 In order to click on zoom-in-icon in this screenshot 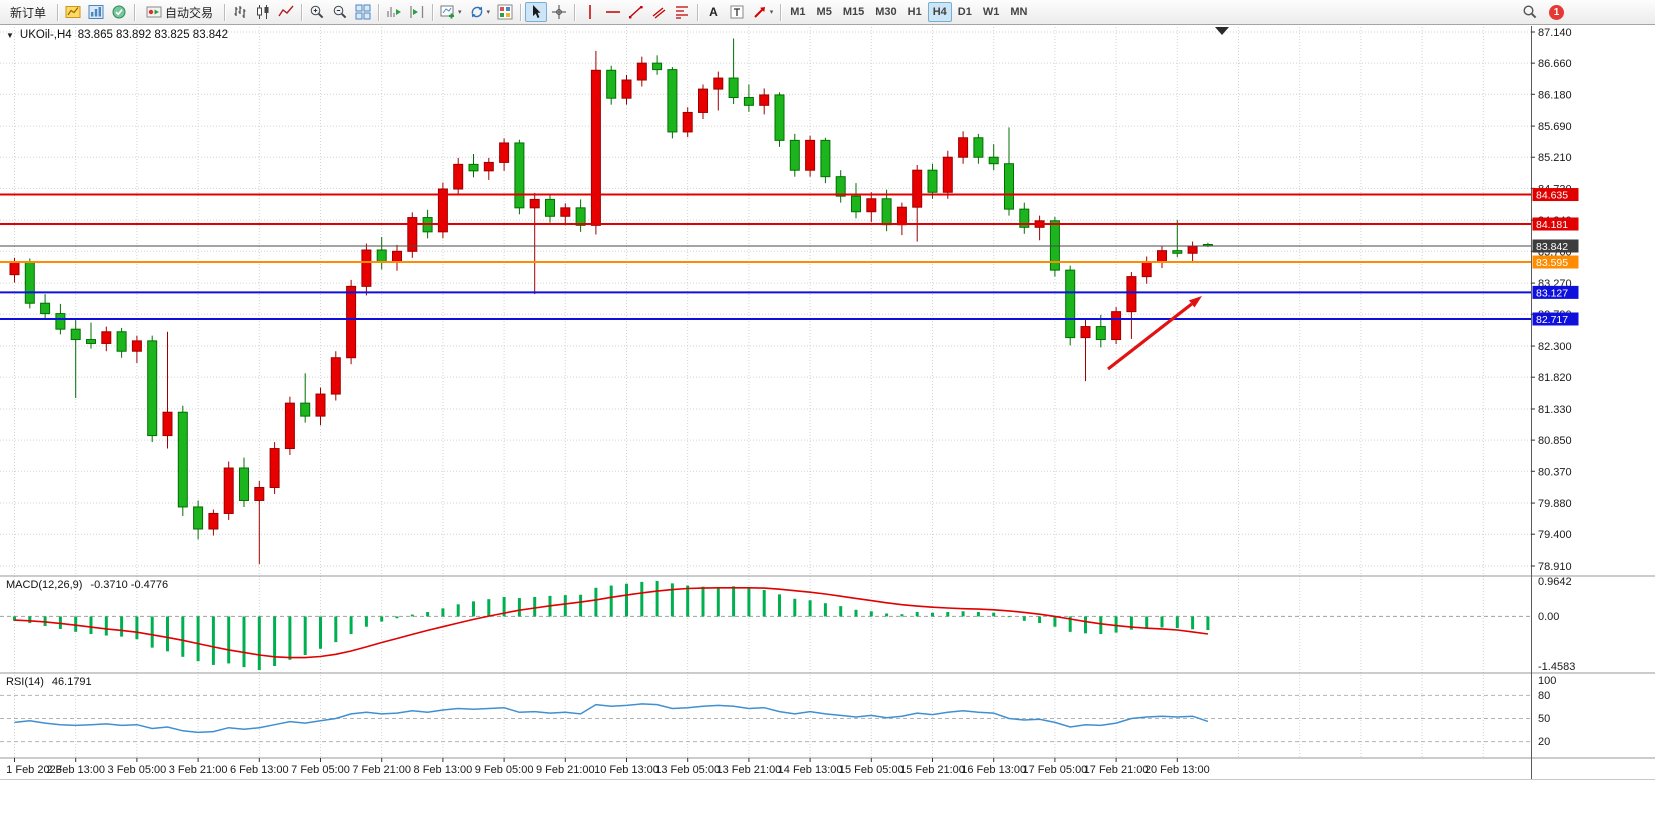, I will do `click(317, 12)`.